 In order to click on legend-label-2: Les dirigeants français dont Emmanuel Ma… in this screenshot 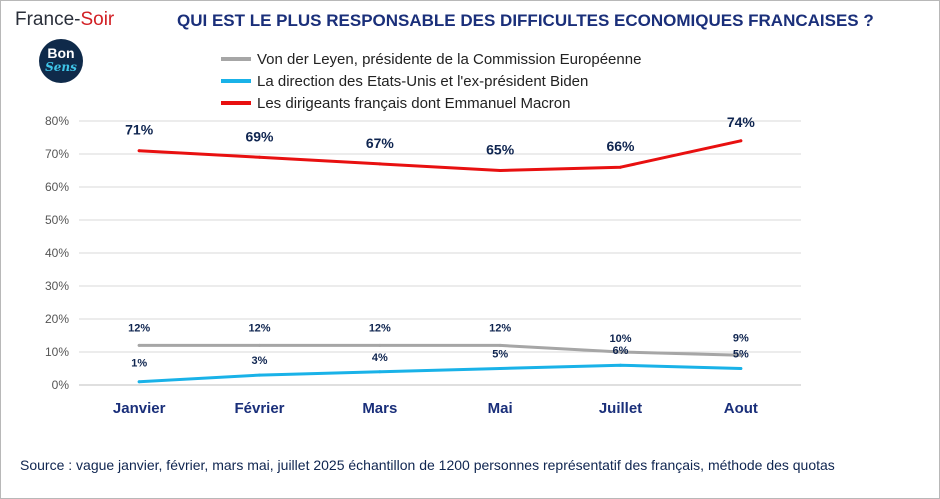, I will do `click(414, 103)`.